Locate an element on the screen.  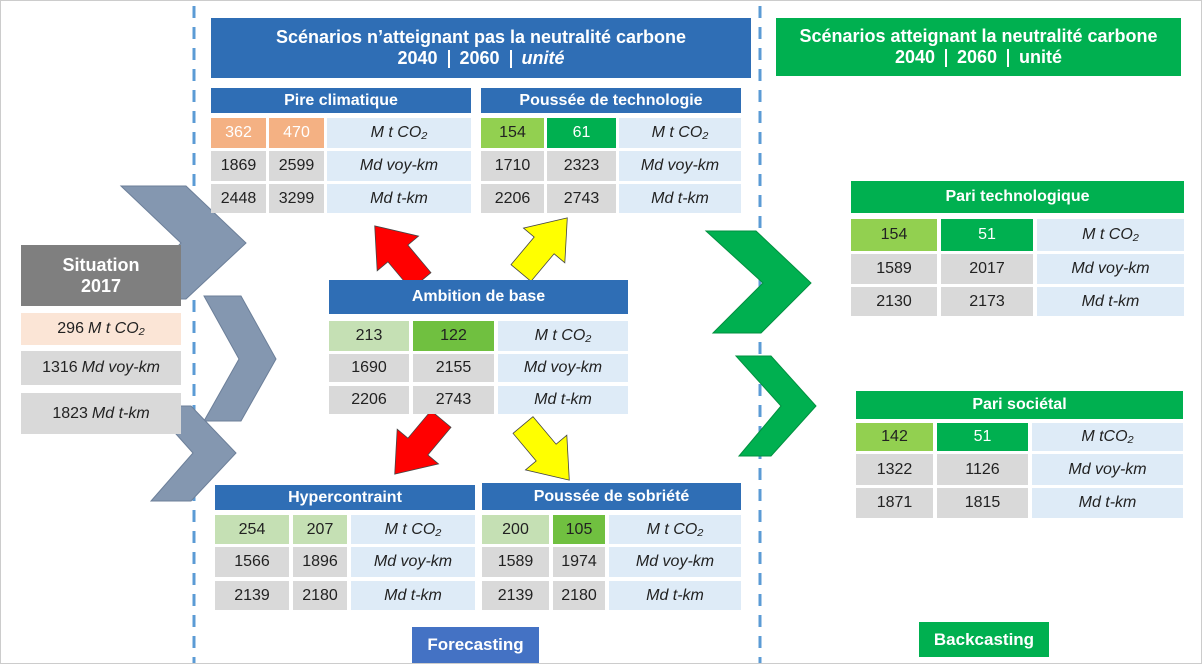
value-cell: 2130 is located at coordinates (894, 301).